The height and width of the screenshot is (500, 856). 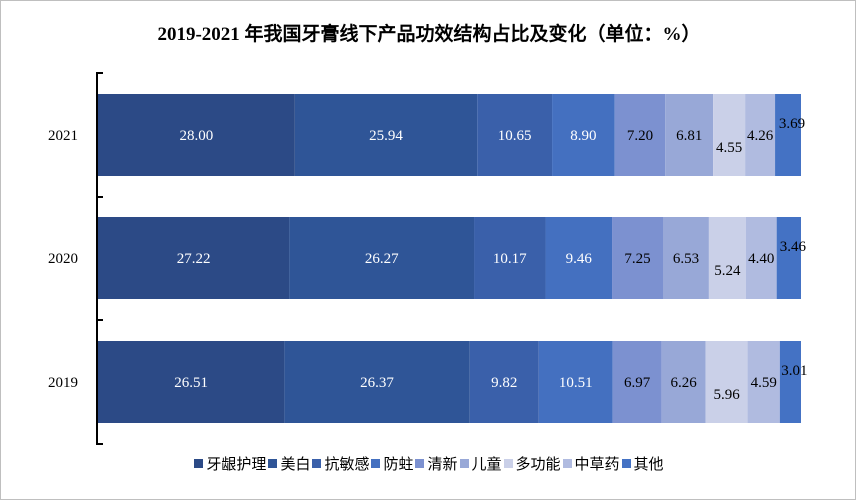 I want to click on legend-label: 牙龈护理, so click(x=236, y=465).